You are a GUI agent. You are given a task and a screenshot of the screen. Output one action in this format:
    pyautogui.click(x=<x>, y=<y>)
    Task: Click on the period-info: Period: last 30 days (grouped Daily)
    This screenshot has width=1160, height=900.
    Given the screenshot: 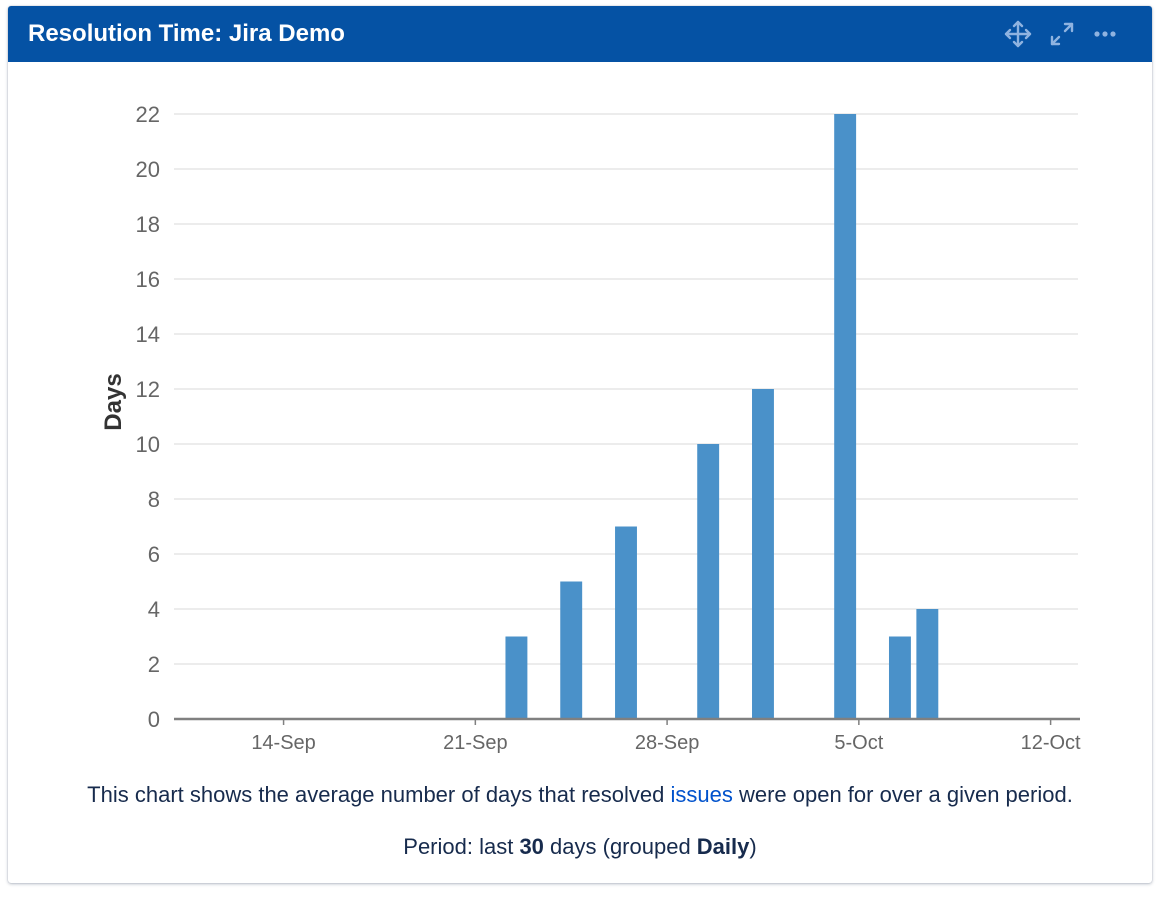 What is the action you would take?
    pyautogui.click(x=580, y=847)
    